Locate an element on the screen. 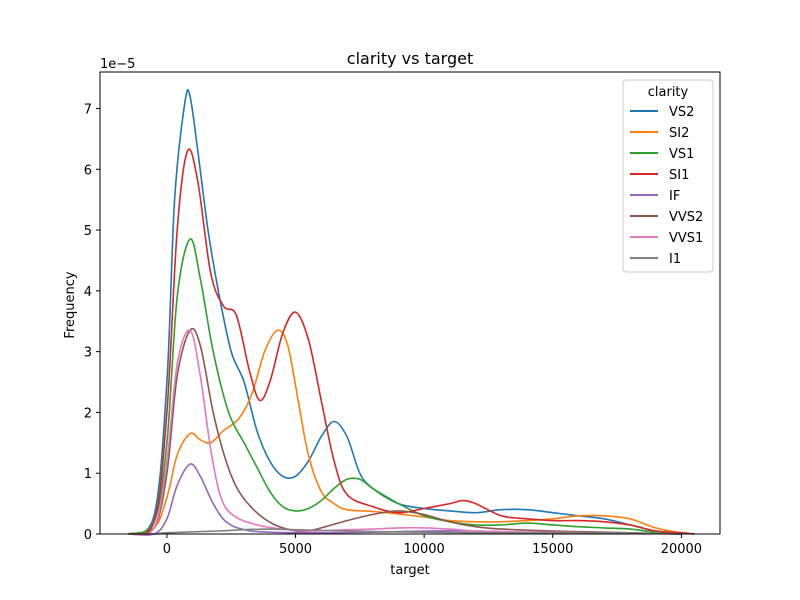 The width and height of the screenshot is (800, 600). legend-label-vs1: VS1 is located at coordinates (681, 154).